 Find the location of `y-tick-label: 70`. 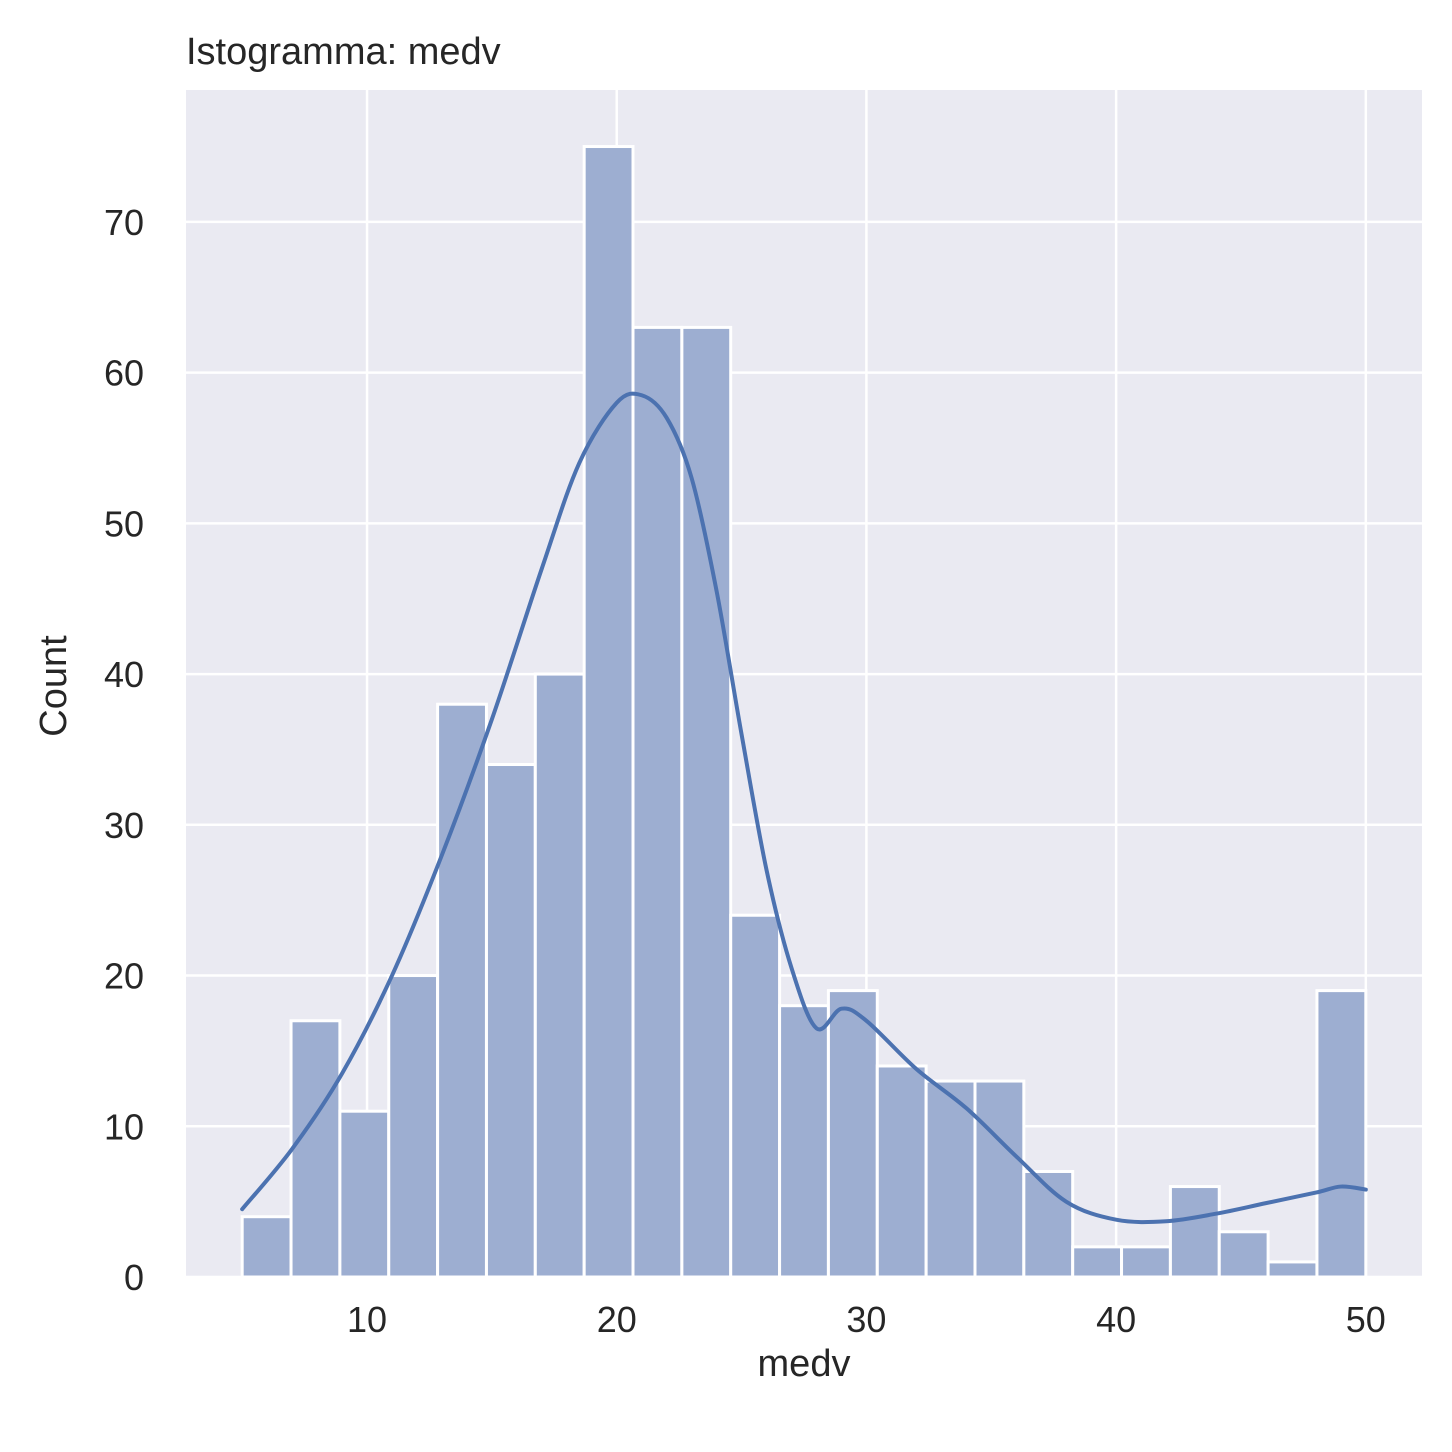

y-tick-label: 70 is located at coordinates (124, 222).